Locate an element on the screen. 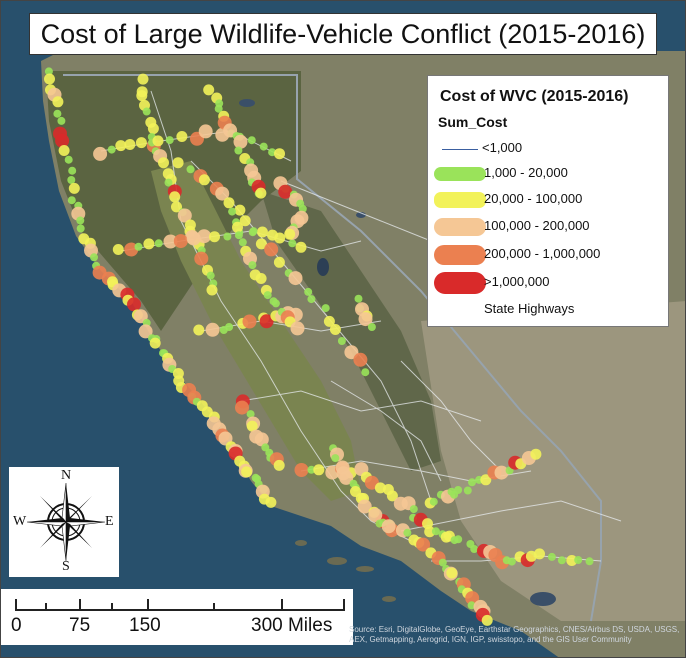 This screenshot has height=658, width=686. legend-label: 100,000 - 200,000 is located at coordinates (537, 225).